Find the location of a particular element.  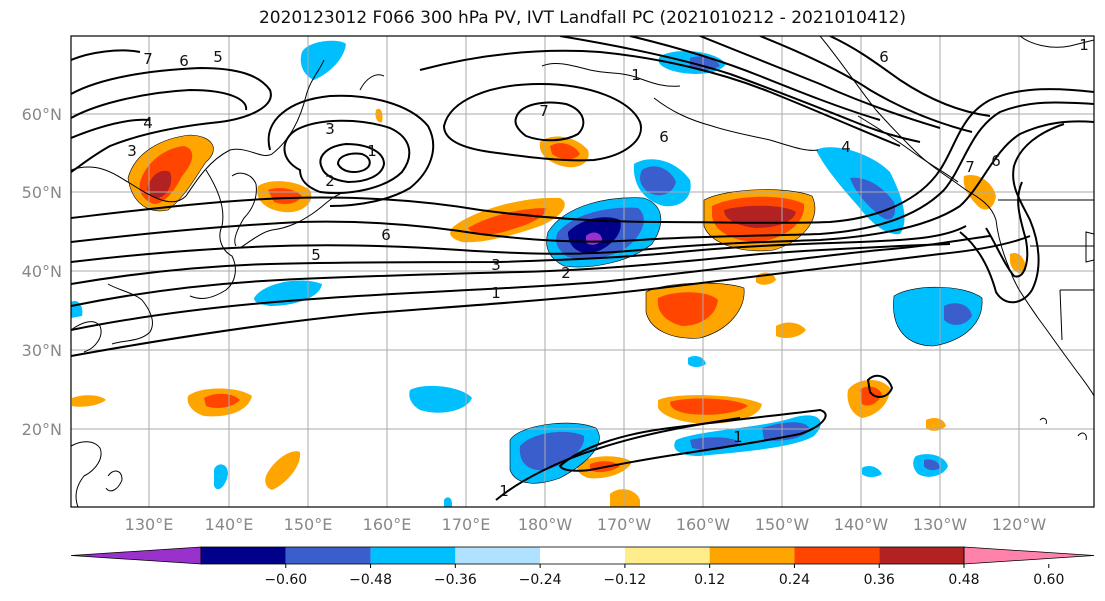

lon-label: 130°W is located at coordinates (940, 524).